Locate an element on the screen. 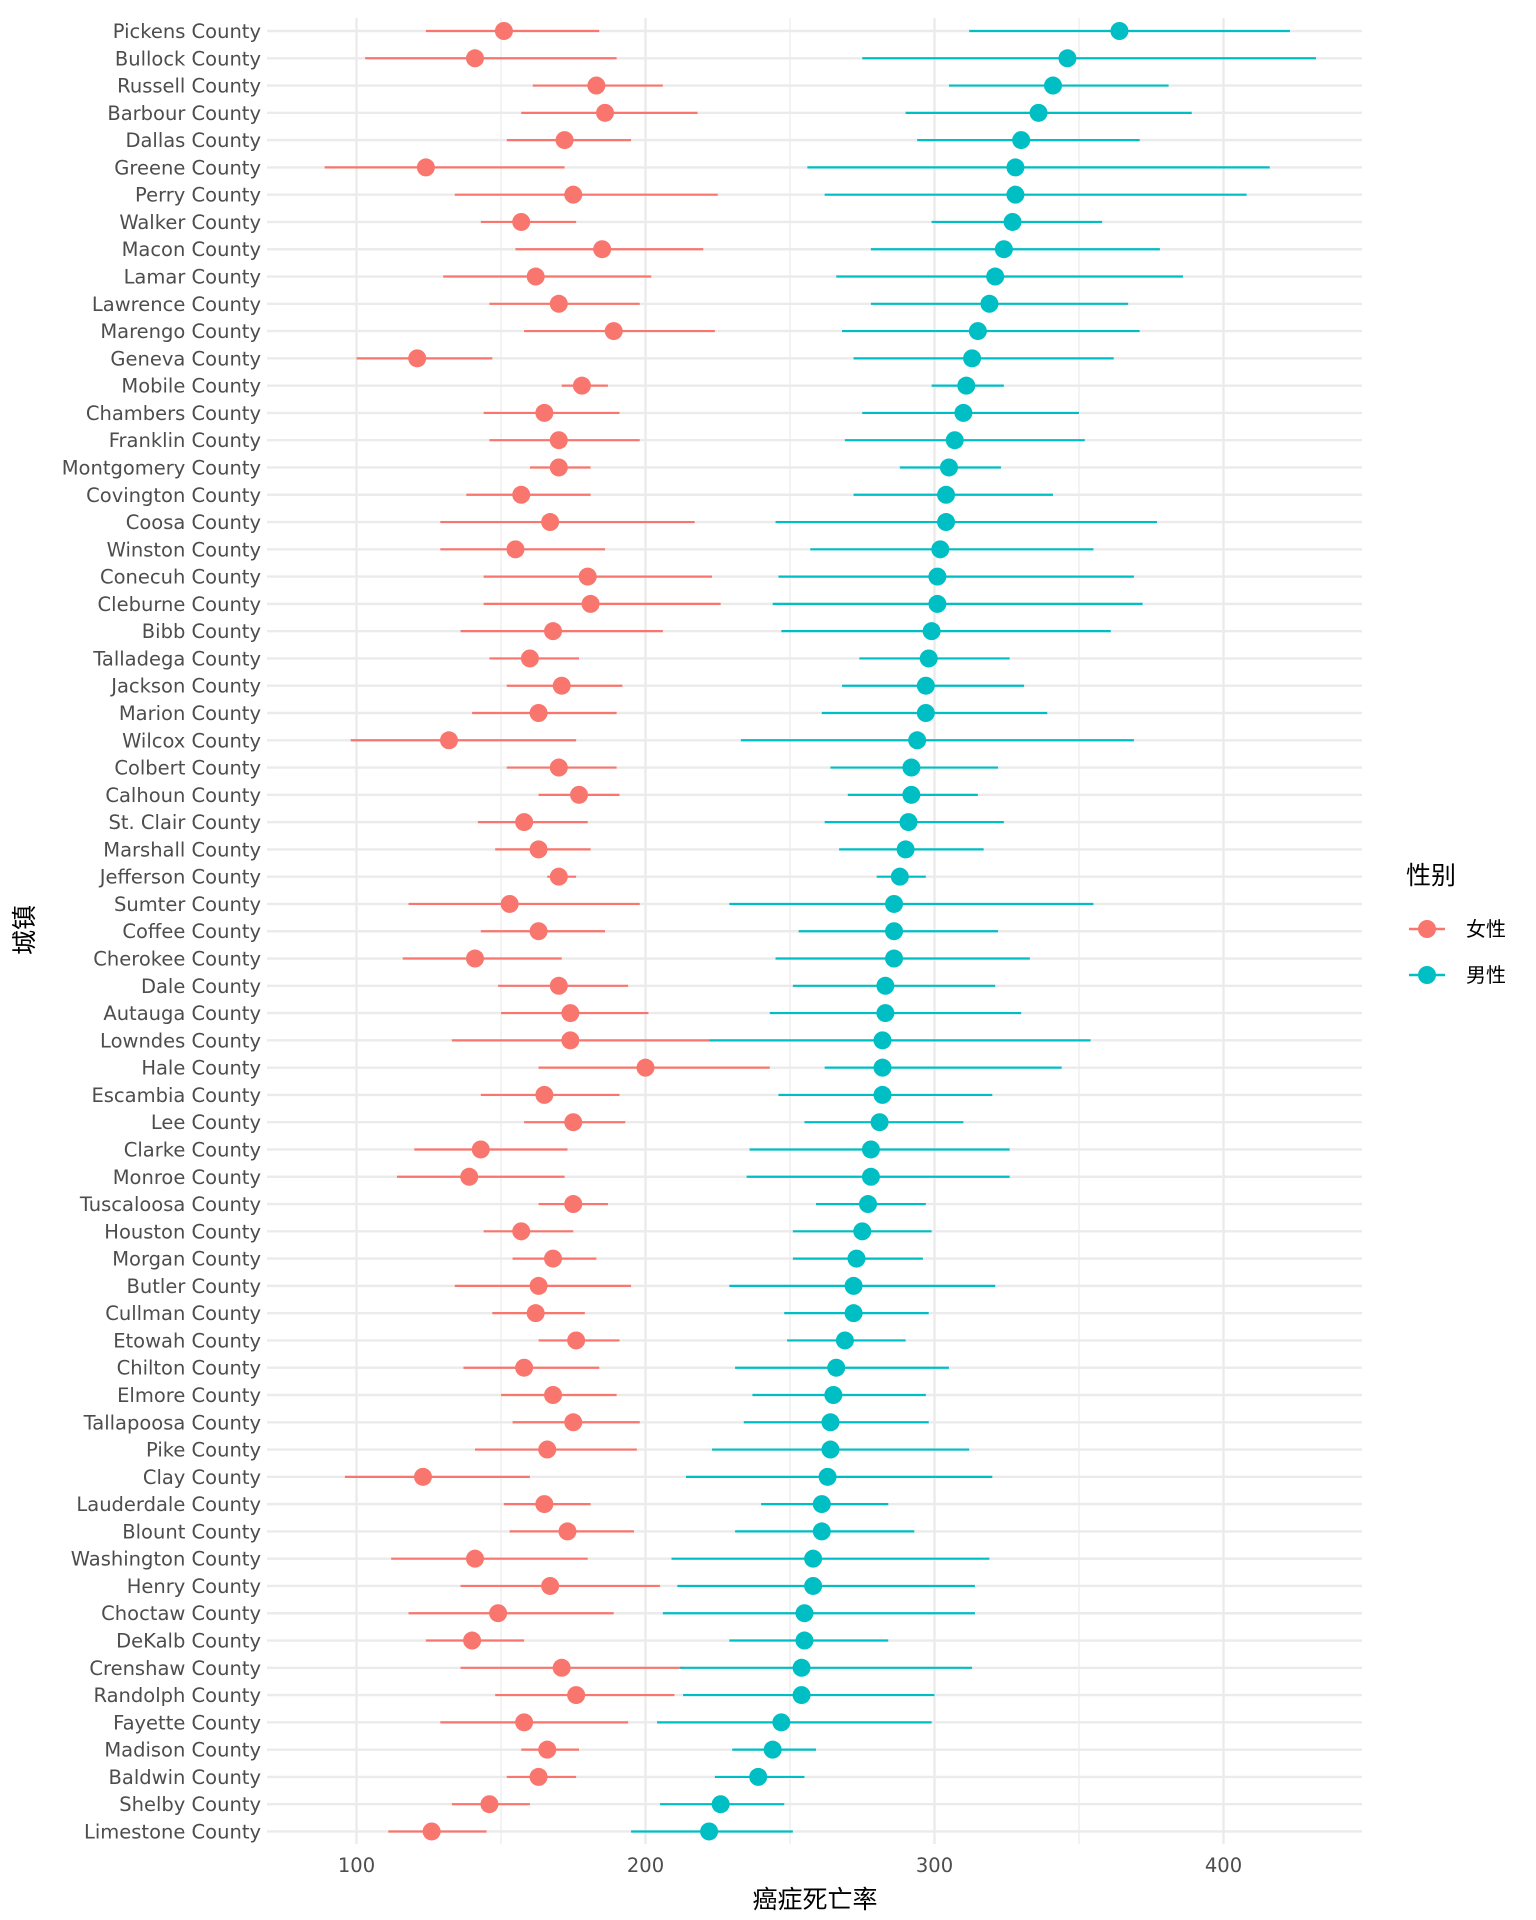 Image resolution: width=1536 pixels, height=1920 pixels. y-tick-label: Madison County is located at coordinates (182, 1750).